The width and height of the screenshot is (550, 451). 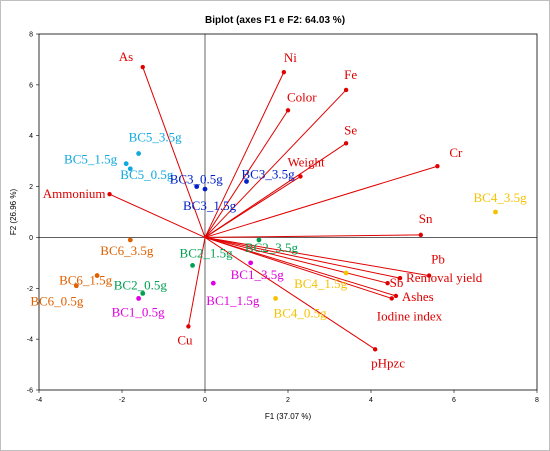 I want to click on variable-label: Removal yield, so click(x=444, y=277).